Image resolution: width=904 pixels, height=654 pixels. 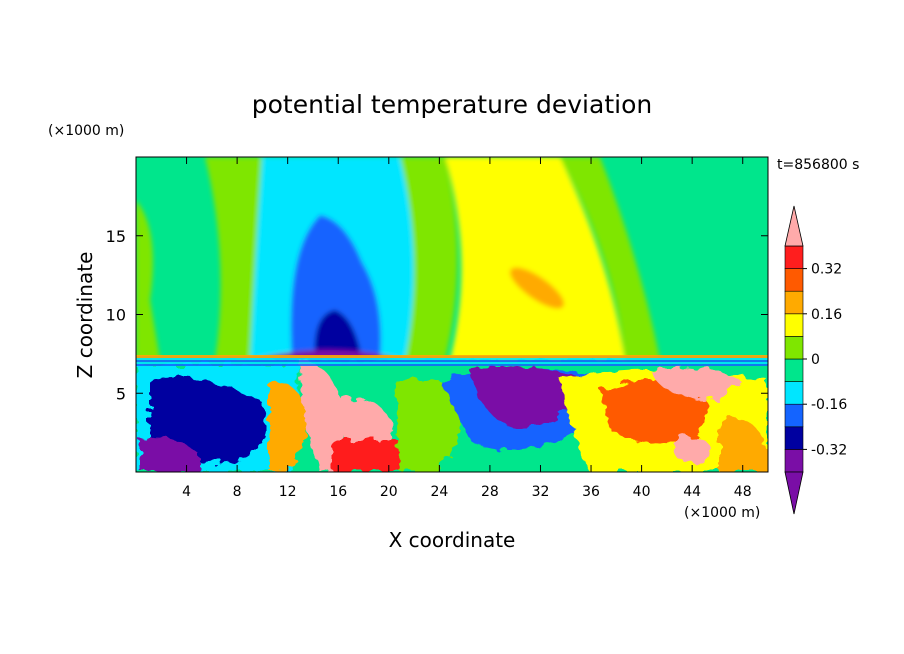 I want to click on chart-title: potential temperature deviation, so click(x=452, y=104).